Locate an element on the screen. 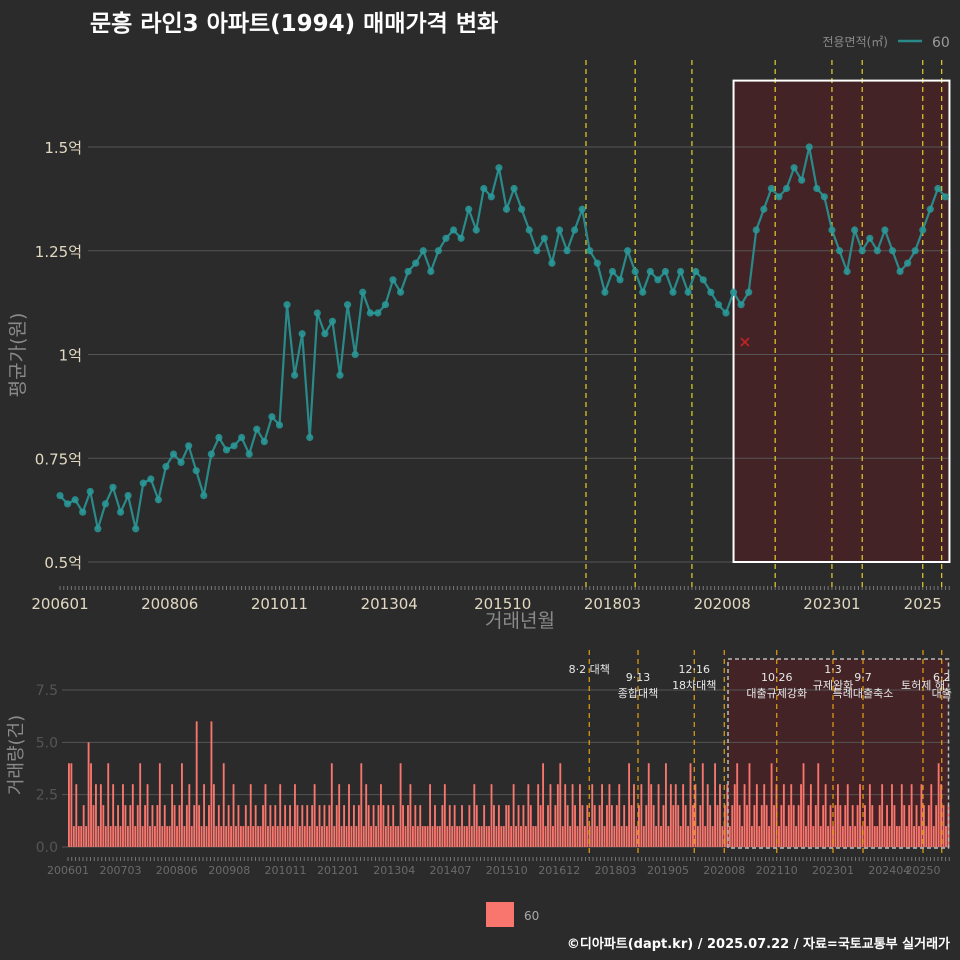  policy-annotation-date: 9·13 is located at coordinates (638, 677).